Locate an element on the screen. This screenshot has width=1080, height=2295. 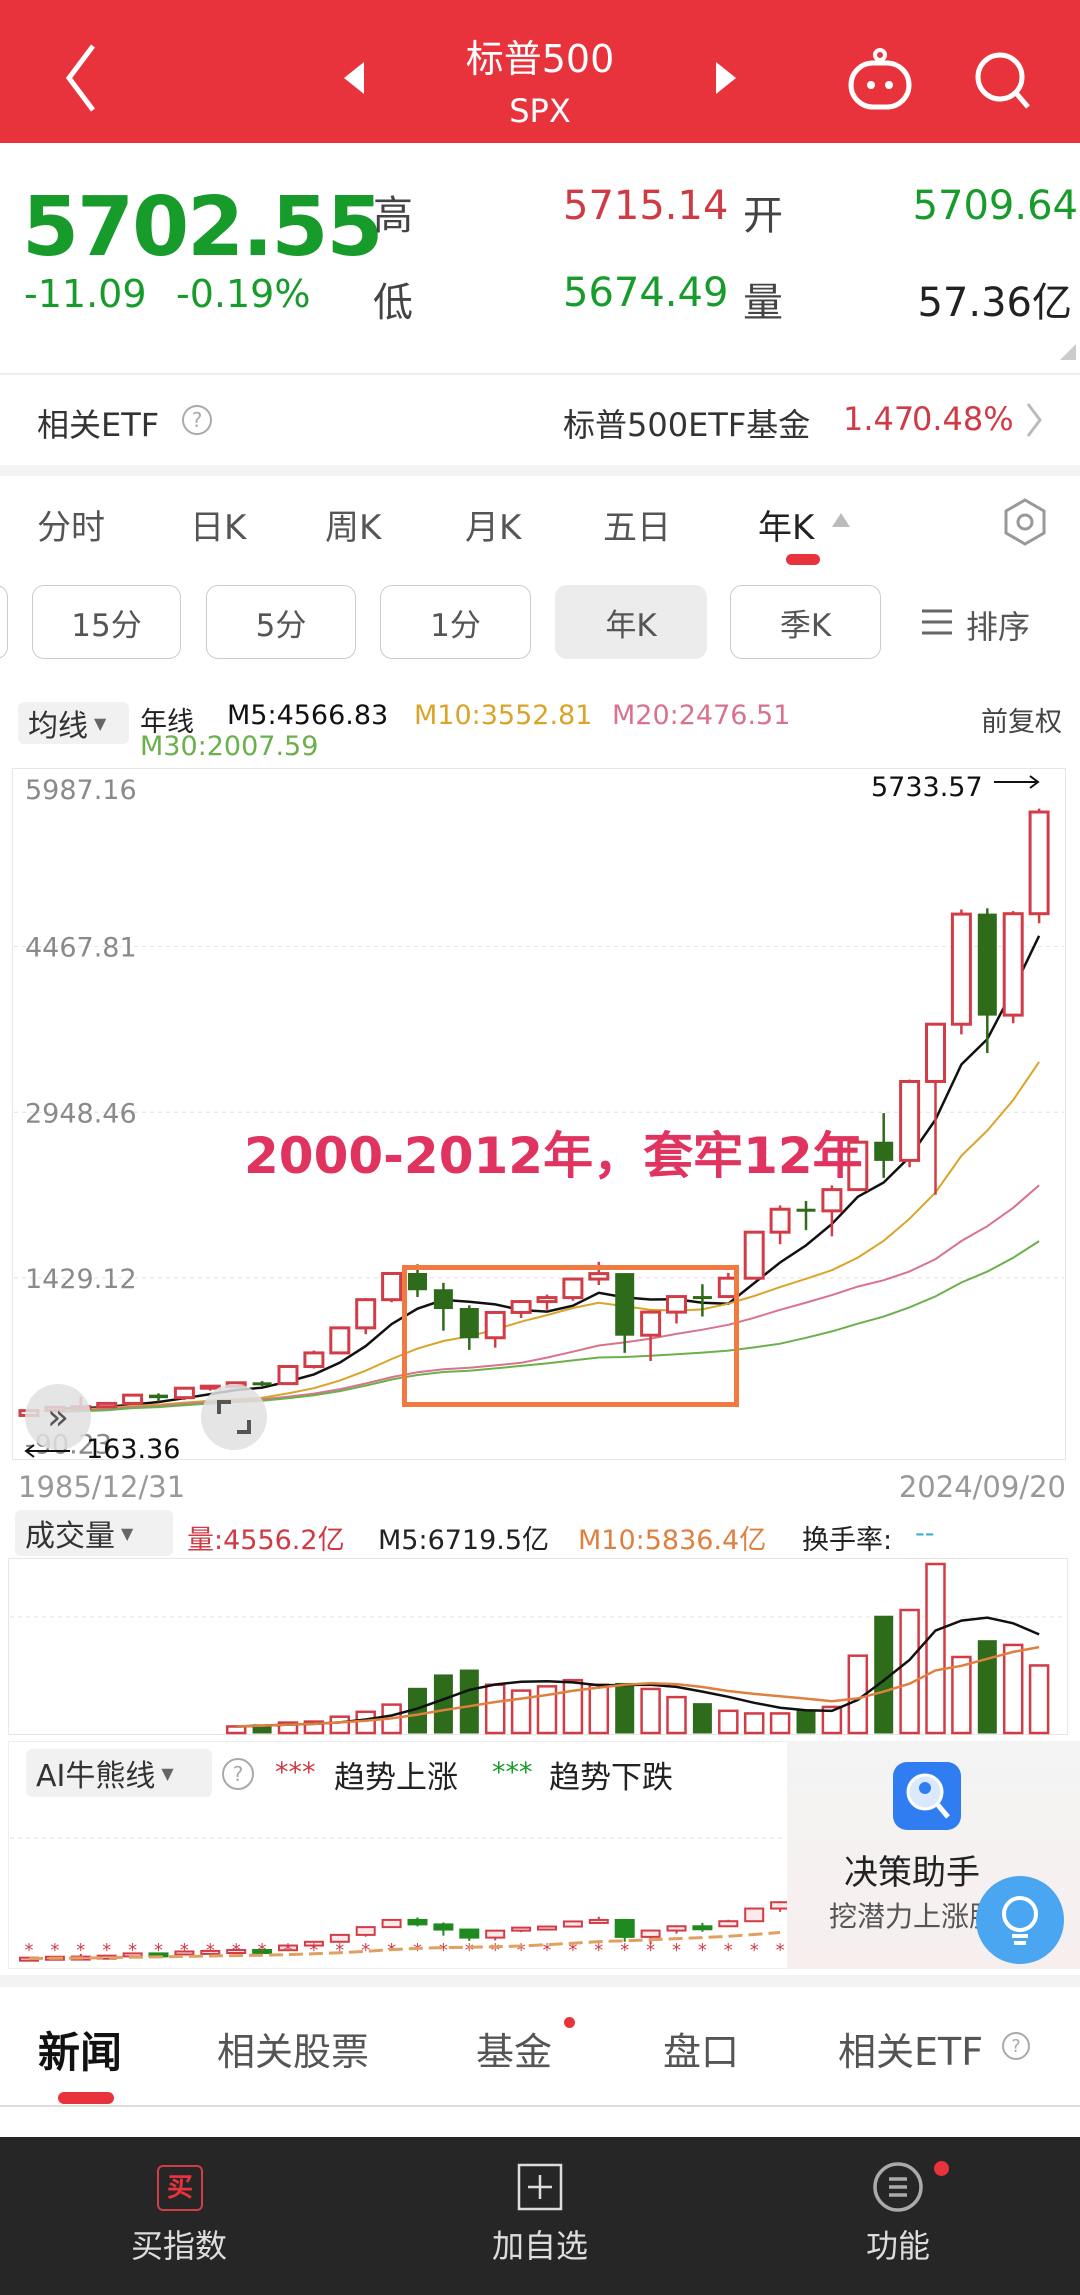
etf-fund-pct: 0.48% is located at coordinates (963, 419).